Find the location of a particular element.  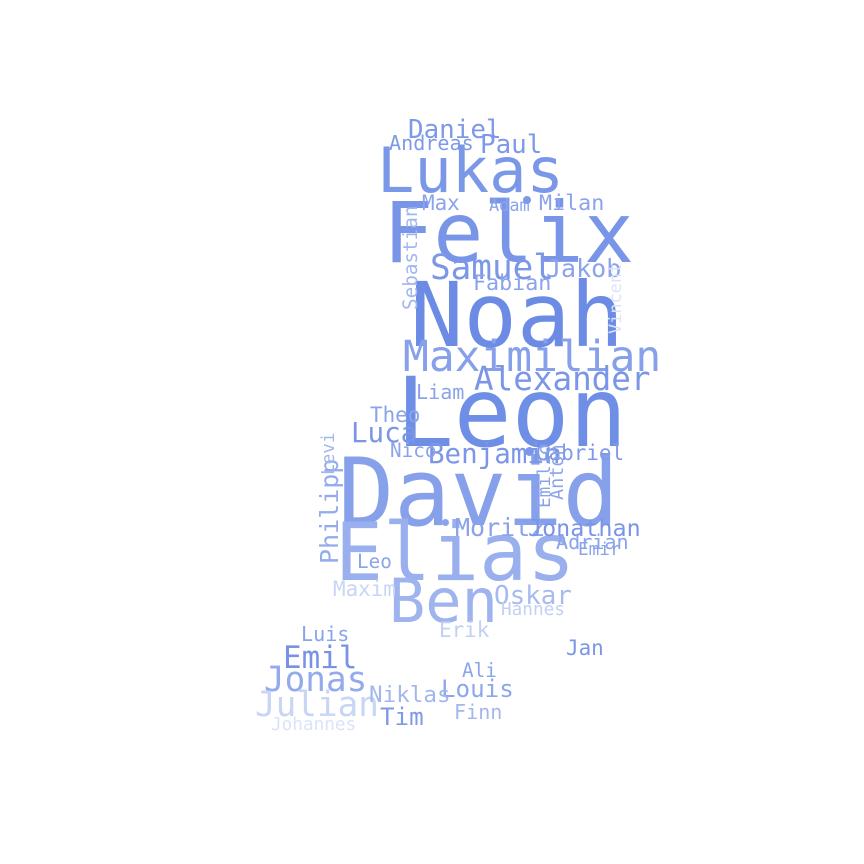

word-louis: Louis is located at coordinates (477, 689).